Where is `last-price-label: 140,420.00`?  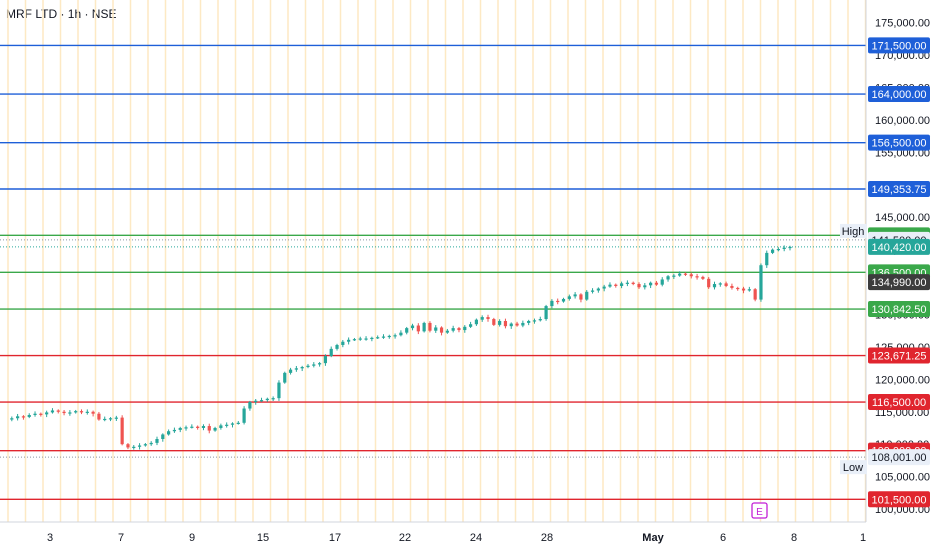 last-price-label: 140,420.00 is located at coordinates (898, 248).